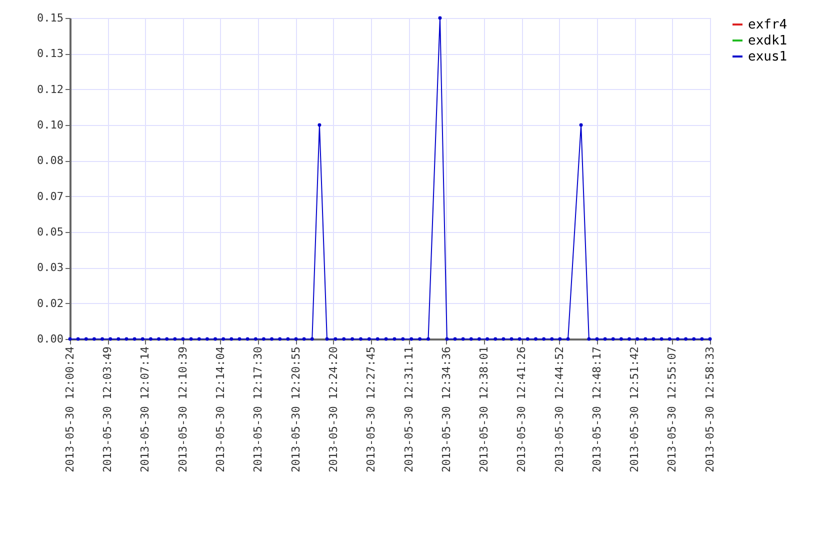 Image resolution: width=840 pixels, height=560 pixels. I want to click on legend-label: exdk1, so click(768, 41).